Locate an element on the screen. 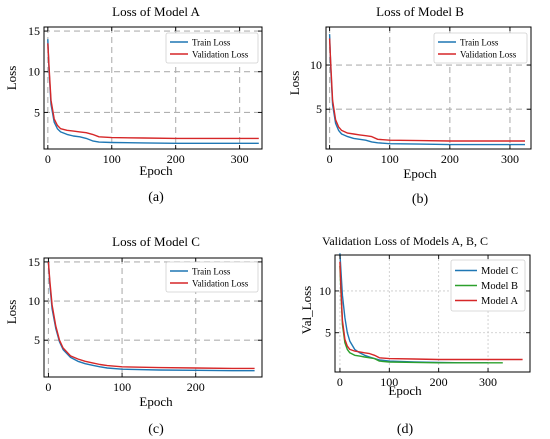 The height and width of the screenshot is (439, 550). panel-b-plot: 0 100 200 300 5 10 Train Loss Validation Loss is located at coordinates (421, 96).